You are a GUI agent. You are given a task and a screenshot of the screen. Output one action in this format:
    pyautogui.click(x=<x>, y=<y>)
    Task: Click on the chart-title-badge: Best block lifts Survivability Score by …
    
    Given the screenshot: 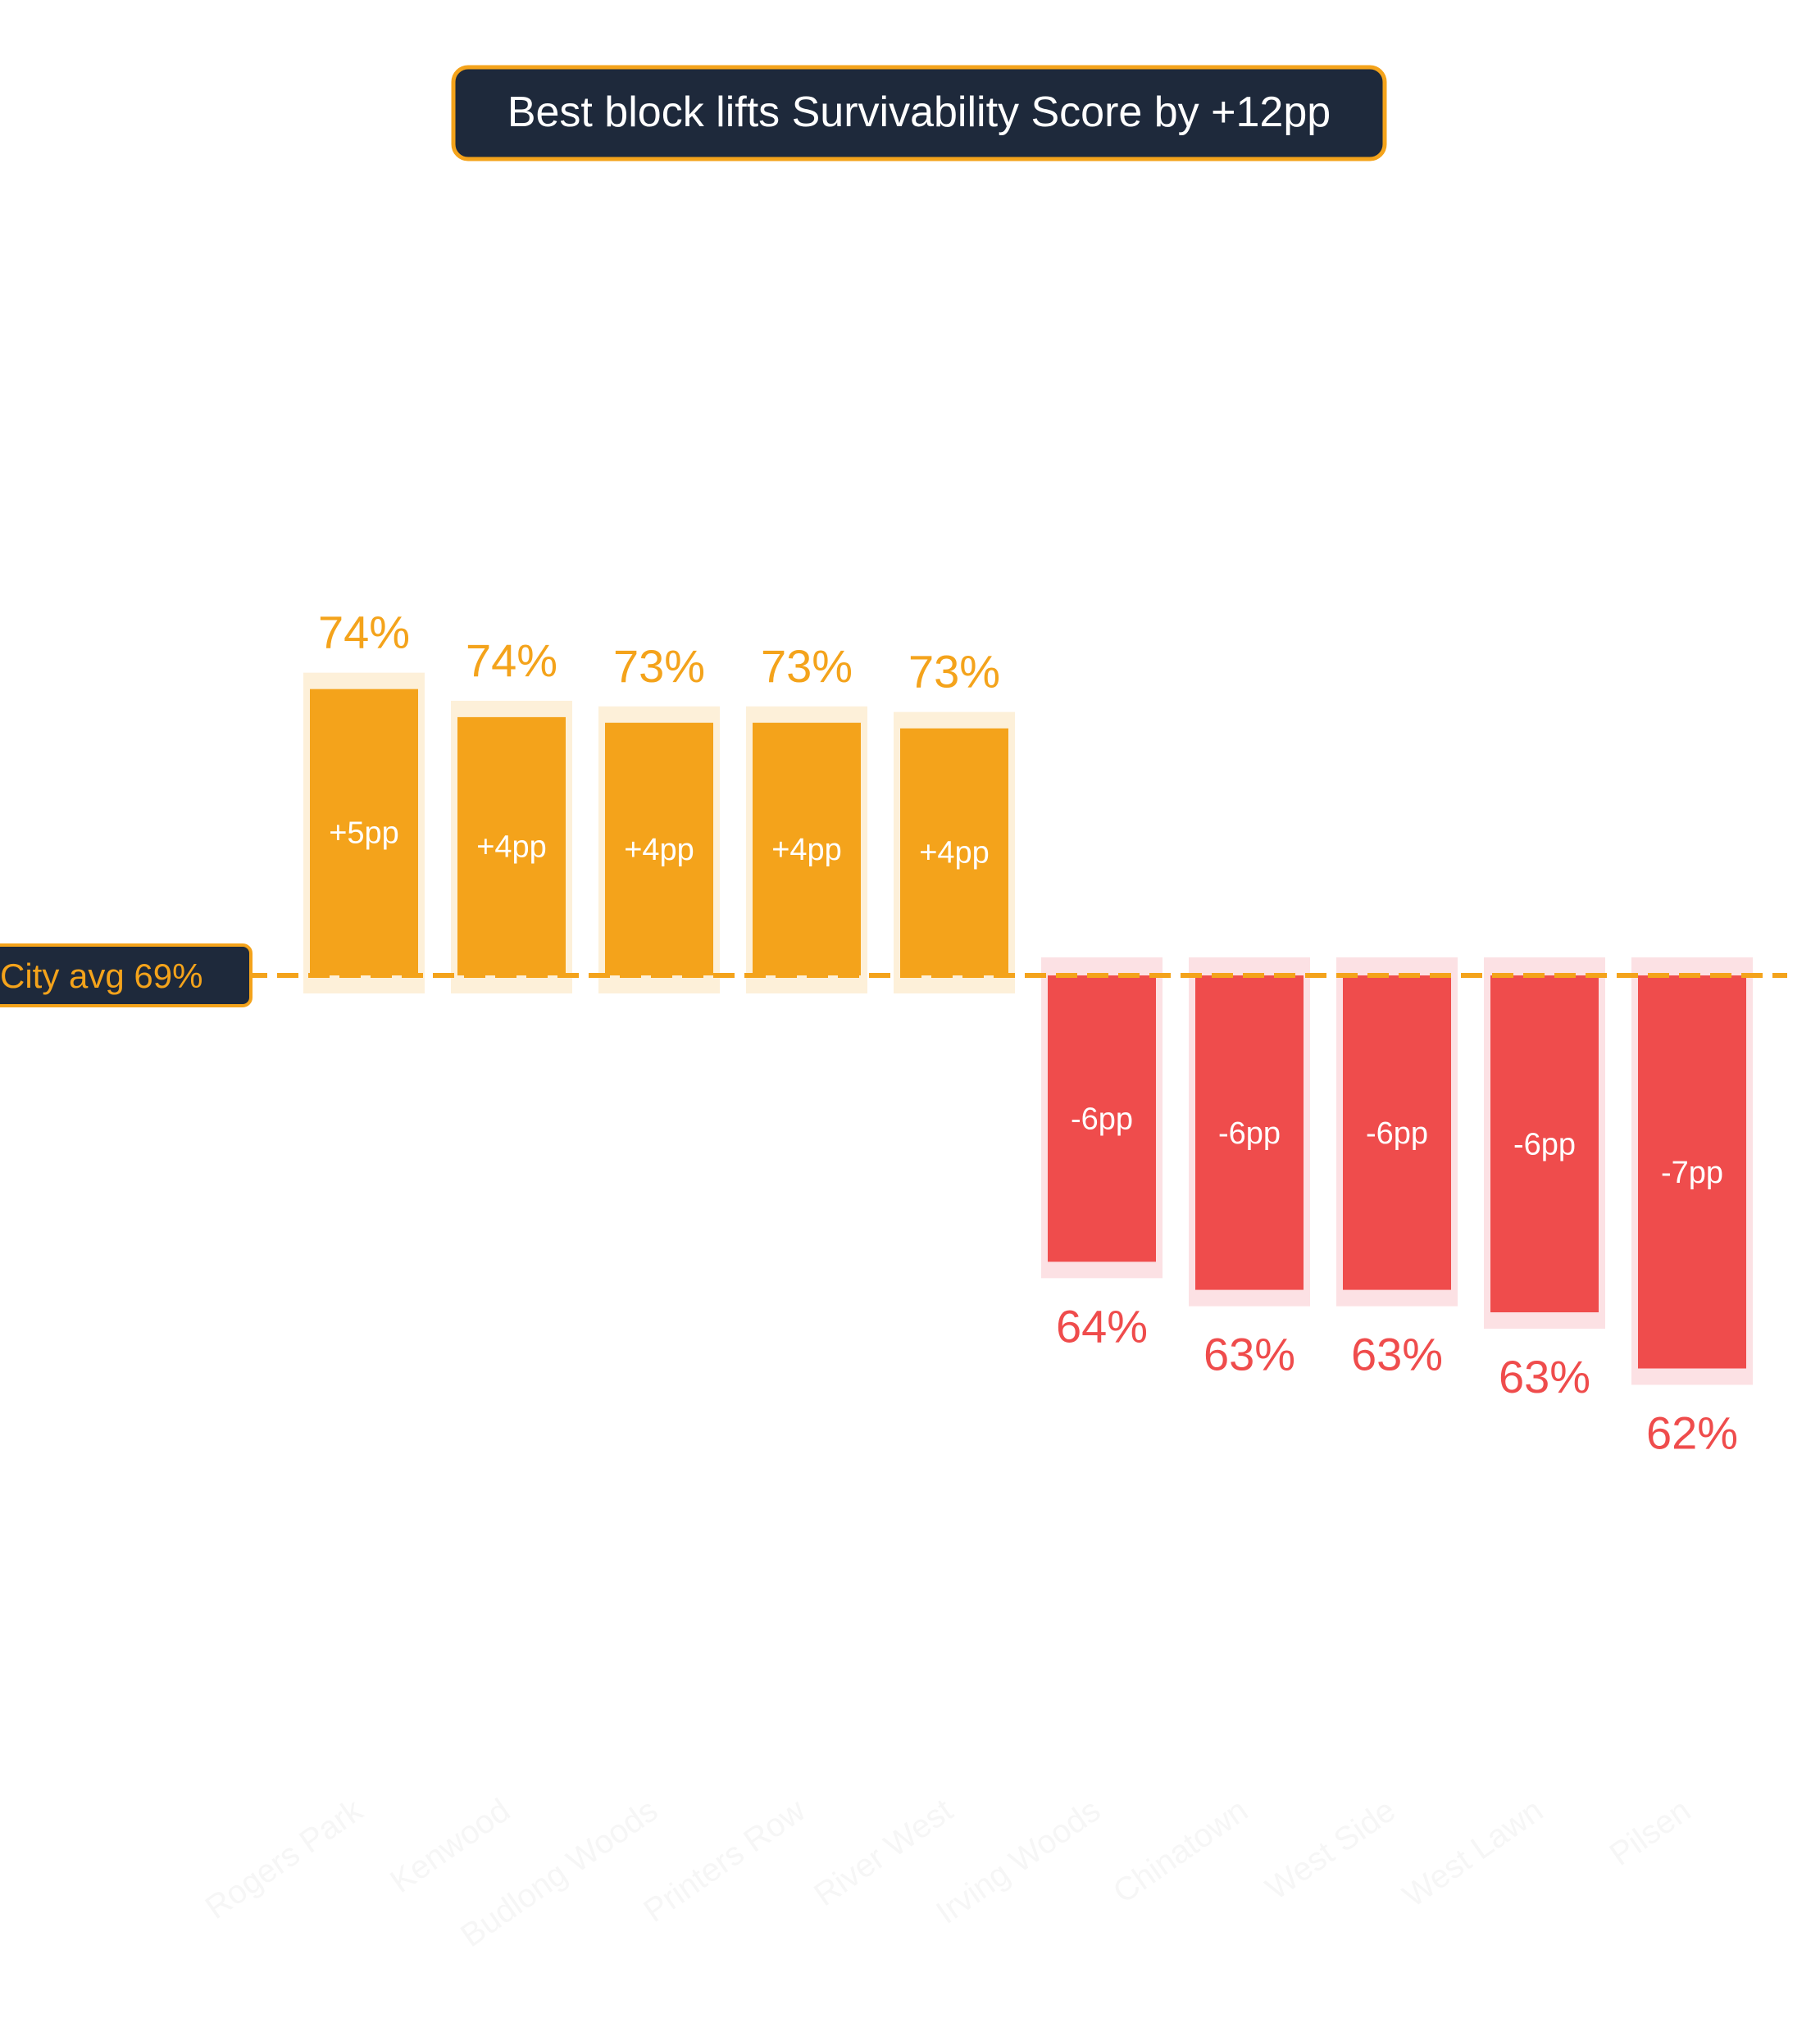 What is the action you would take?
    pyautogui.click(x=919, y=113)
    